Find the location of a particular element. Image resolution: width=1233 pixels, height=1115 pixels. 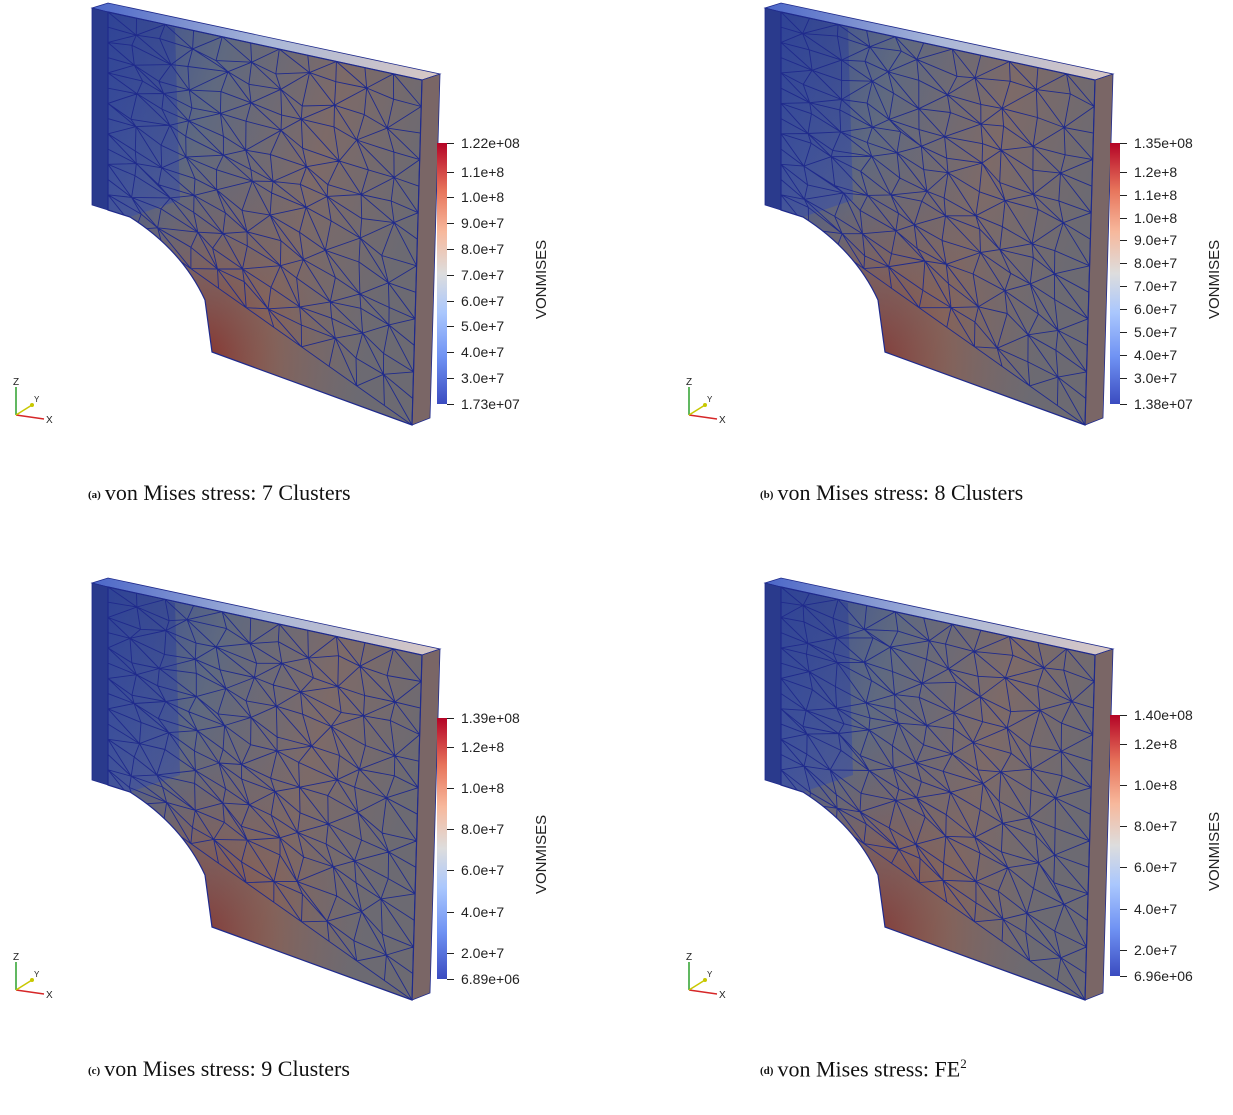

colorbar-min-label: 1.73e+07 is located at coordinates (490, 404).